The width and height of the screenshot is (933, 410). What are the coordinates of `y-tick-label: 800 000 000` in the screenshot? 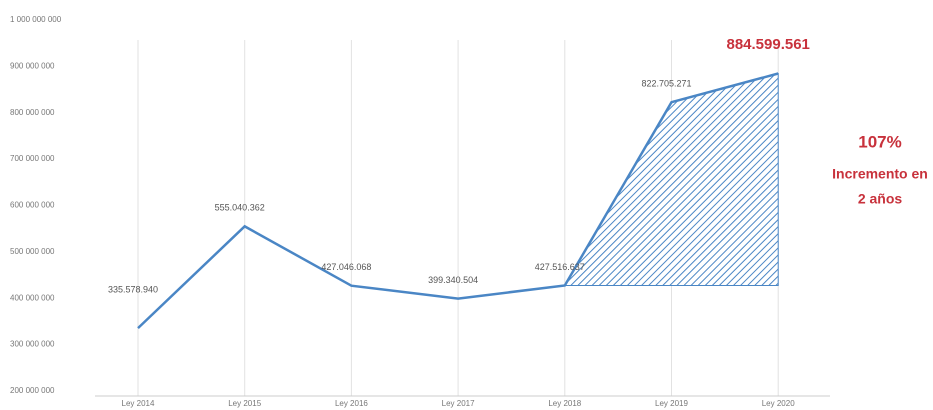 It's located at (32, 112).